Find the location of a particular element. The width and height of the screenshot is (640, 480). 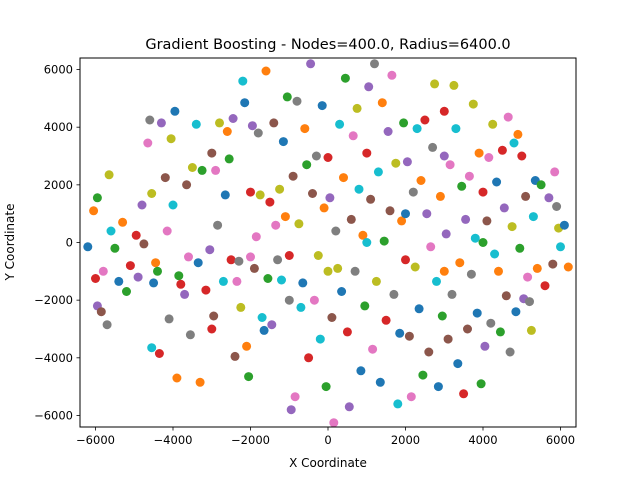

x-tick-label: 4000 is located at coordinates (482, 440).